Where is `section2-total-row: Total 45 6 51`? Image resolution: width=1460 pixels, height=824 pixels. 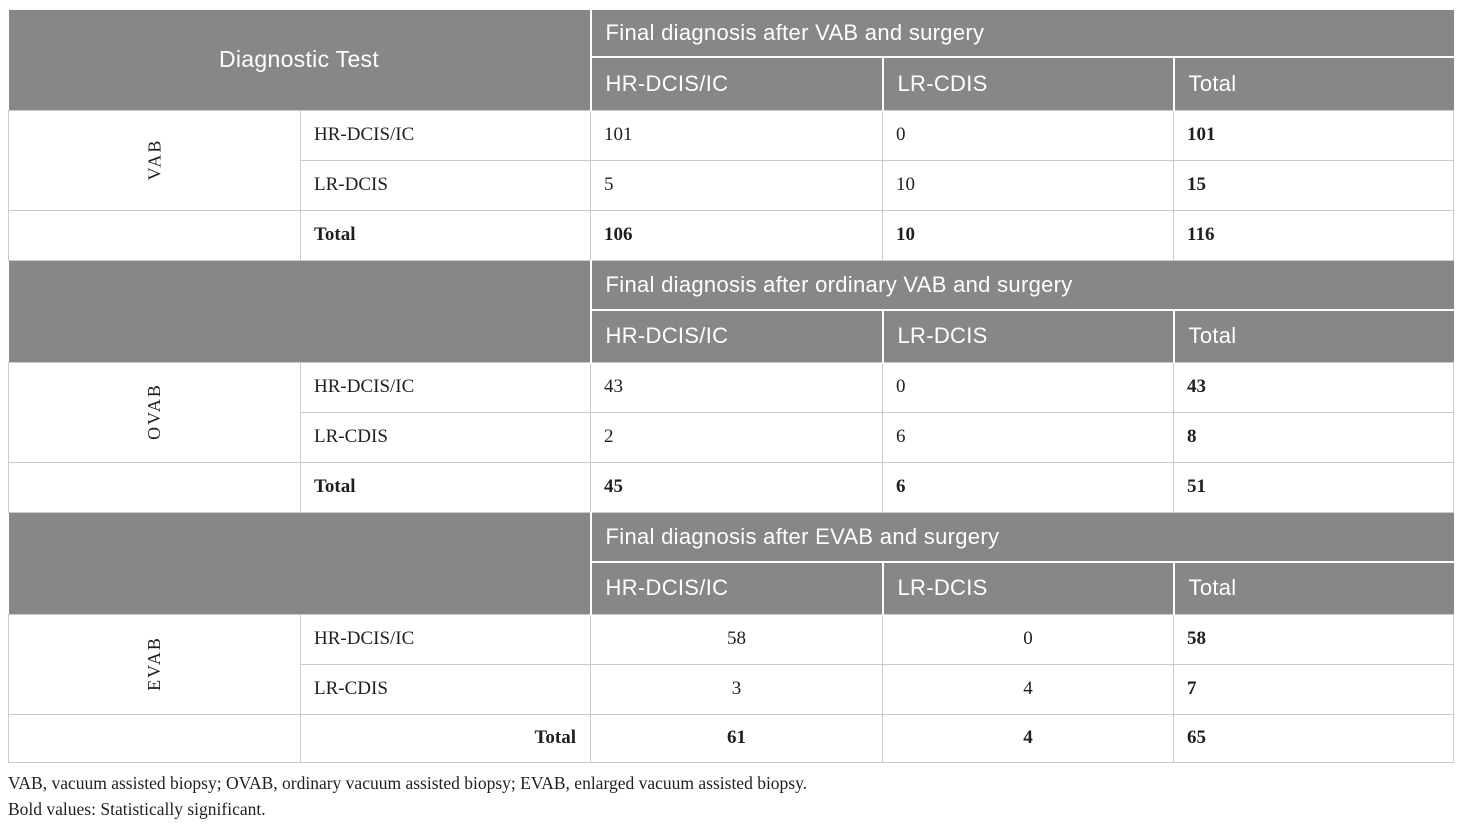 section2-total-row: Total 45 6 51 is located at coordinates (731, 487).